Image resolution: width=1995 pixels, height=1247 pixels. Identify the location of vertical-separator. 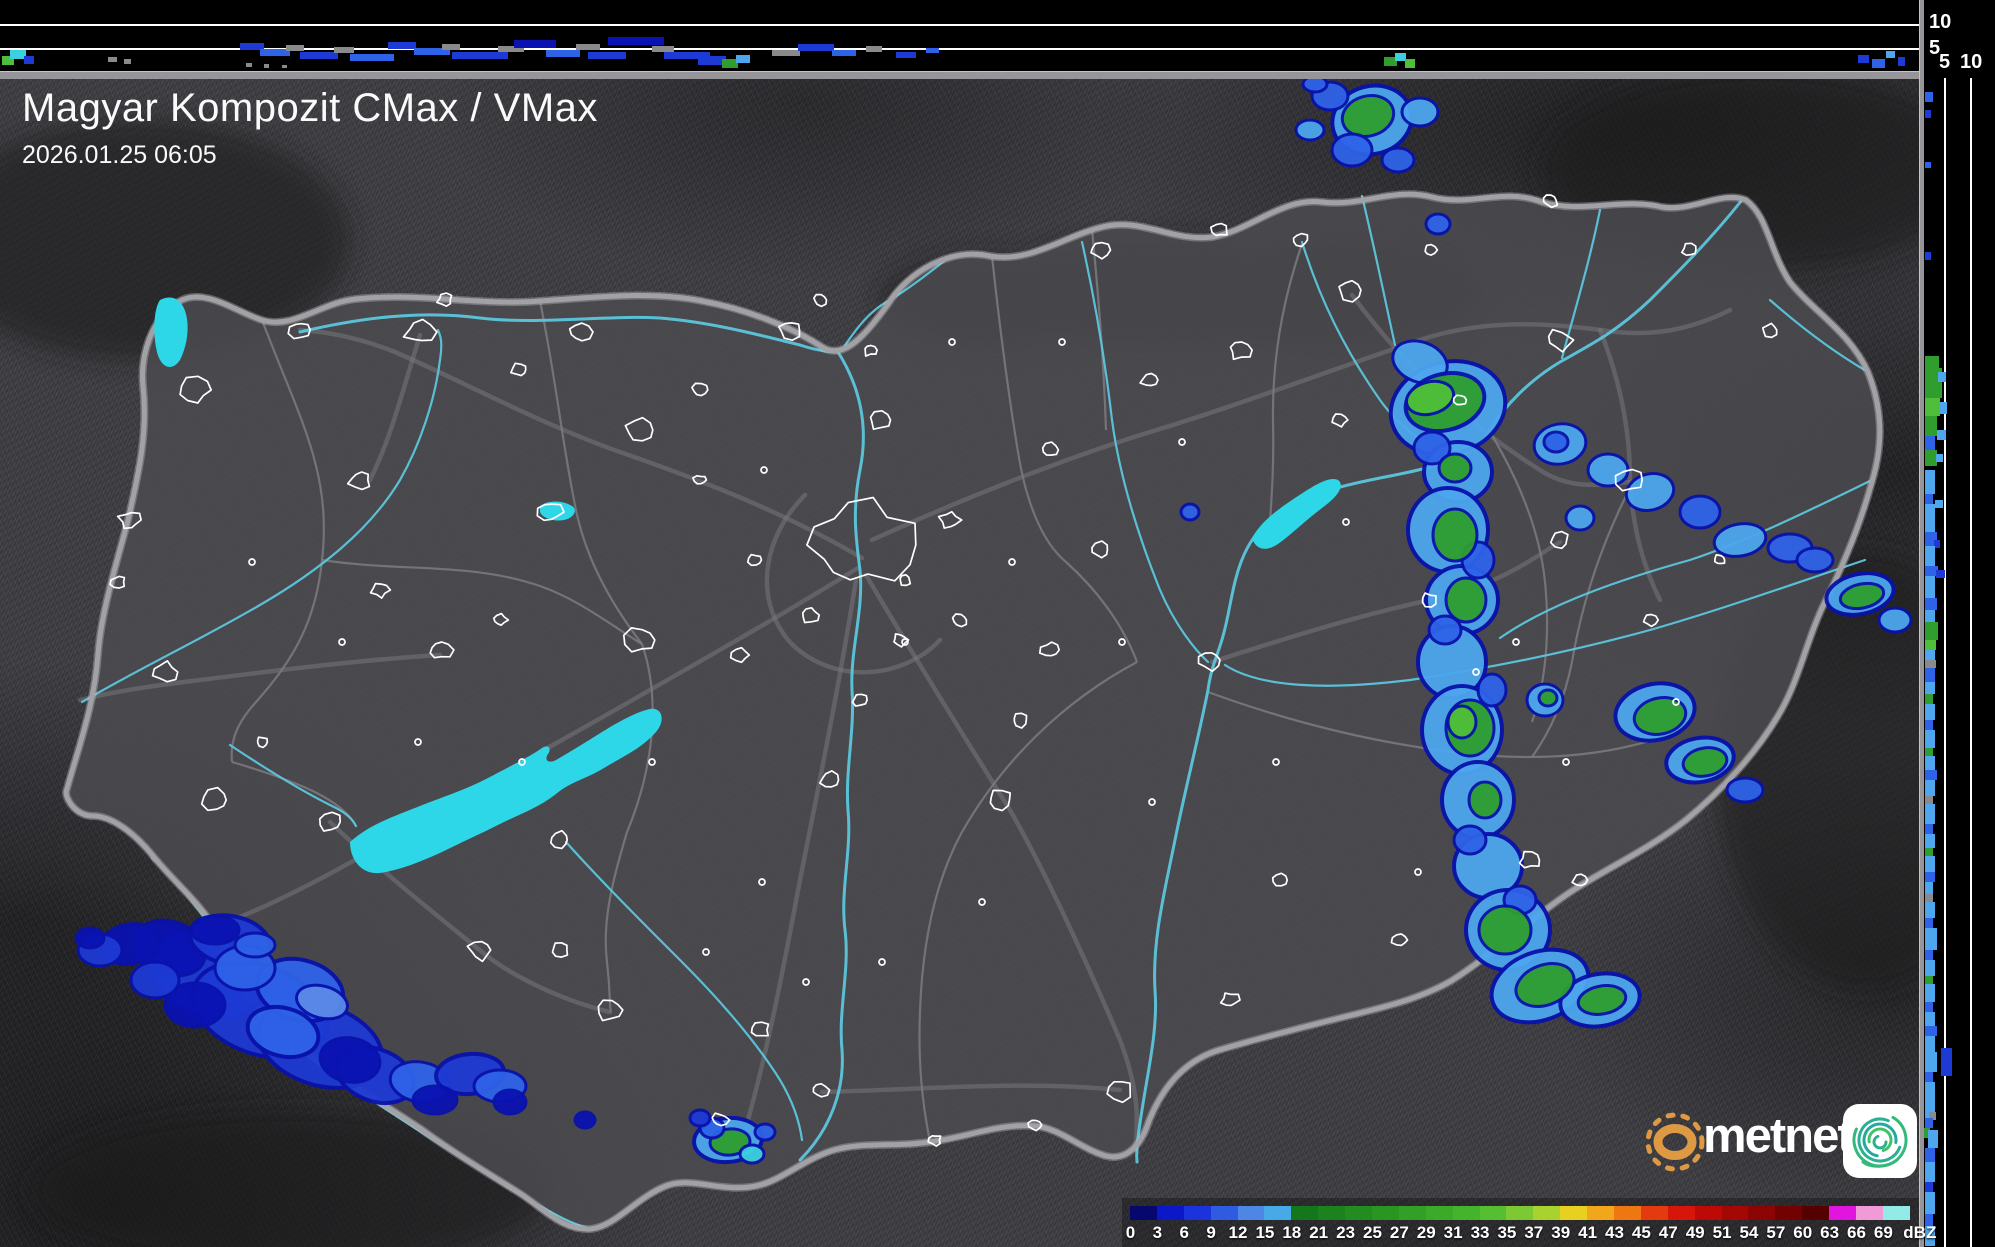
(1922, 623).